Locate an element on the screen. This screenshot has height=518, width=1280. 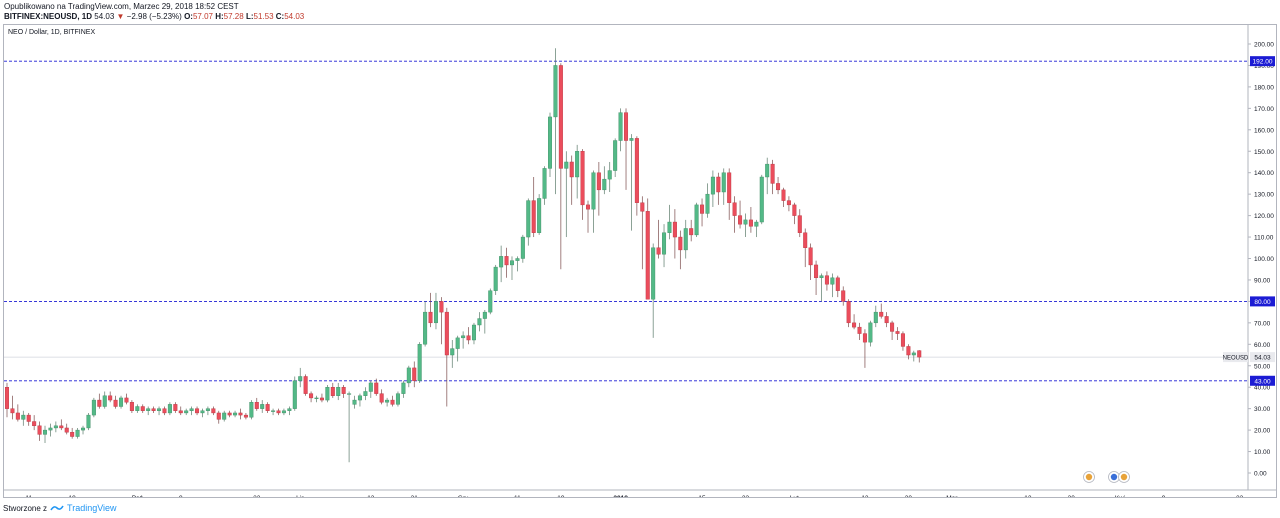
high-value: 57.28 is located at coordinates (233, 16).